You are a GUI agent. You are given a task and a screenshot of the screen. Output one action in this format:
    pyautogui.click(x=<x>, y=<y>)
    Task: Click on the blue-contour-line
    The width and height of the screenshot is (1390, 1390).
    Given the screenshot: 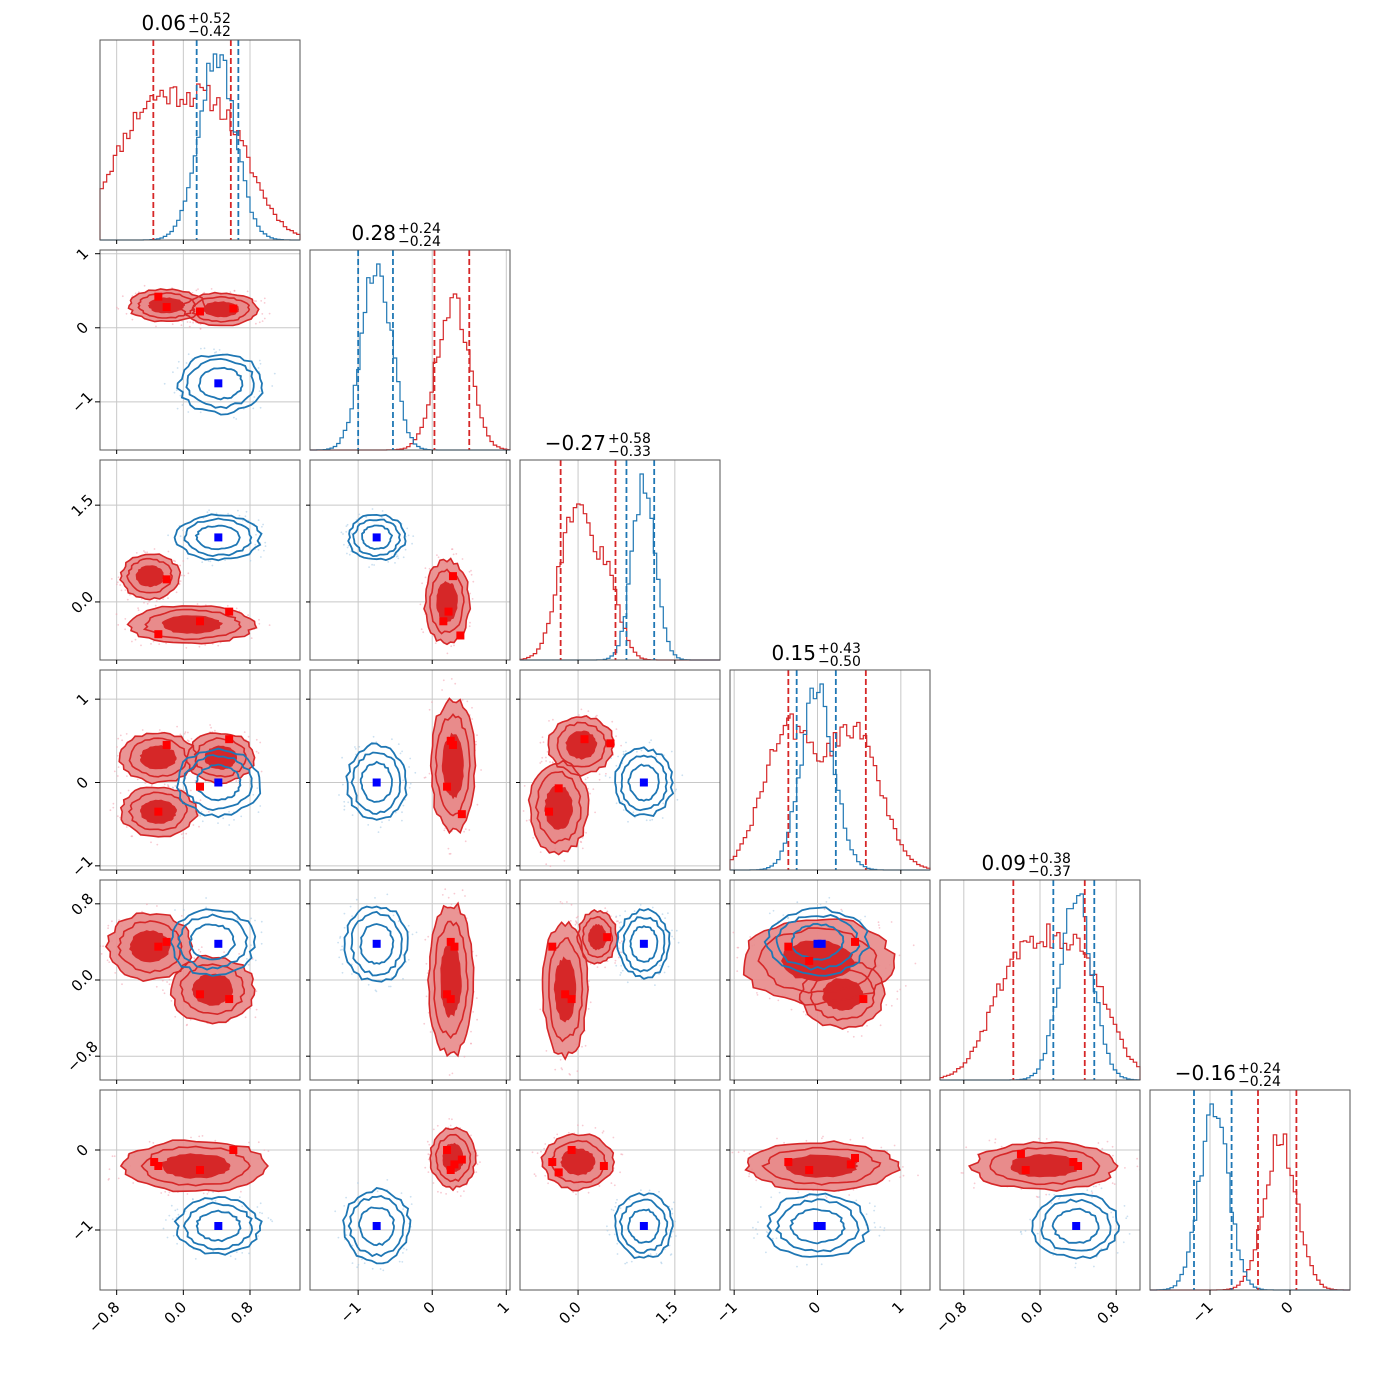 What is the action you would take?
    pyautogui.click(x=644, y=783)
    